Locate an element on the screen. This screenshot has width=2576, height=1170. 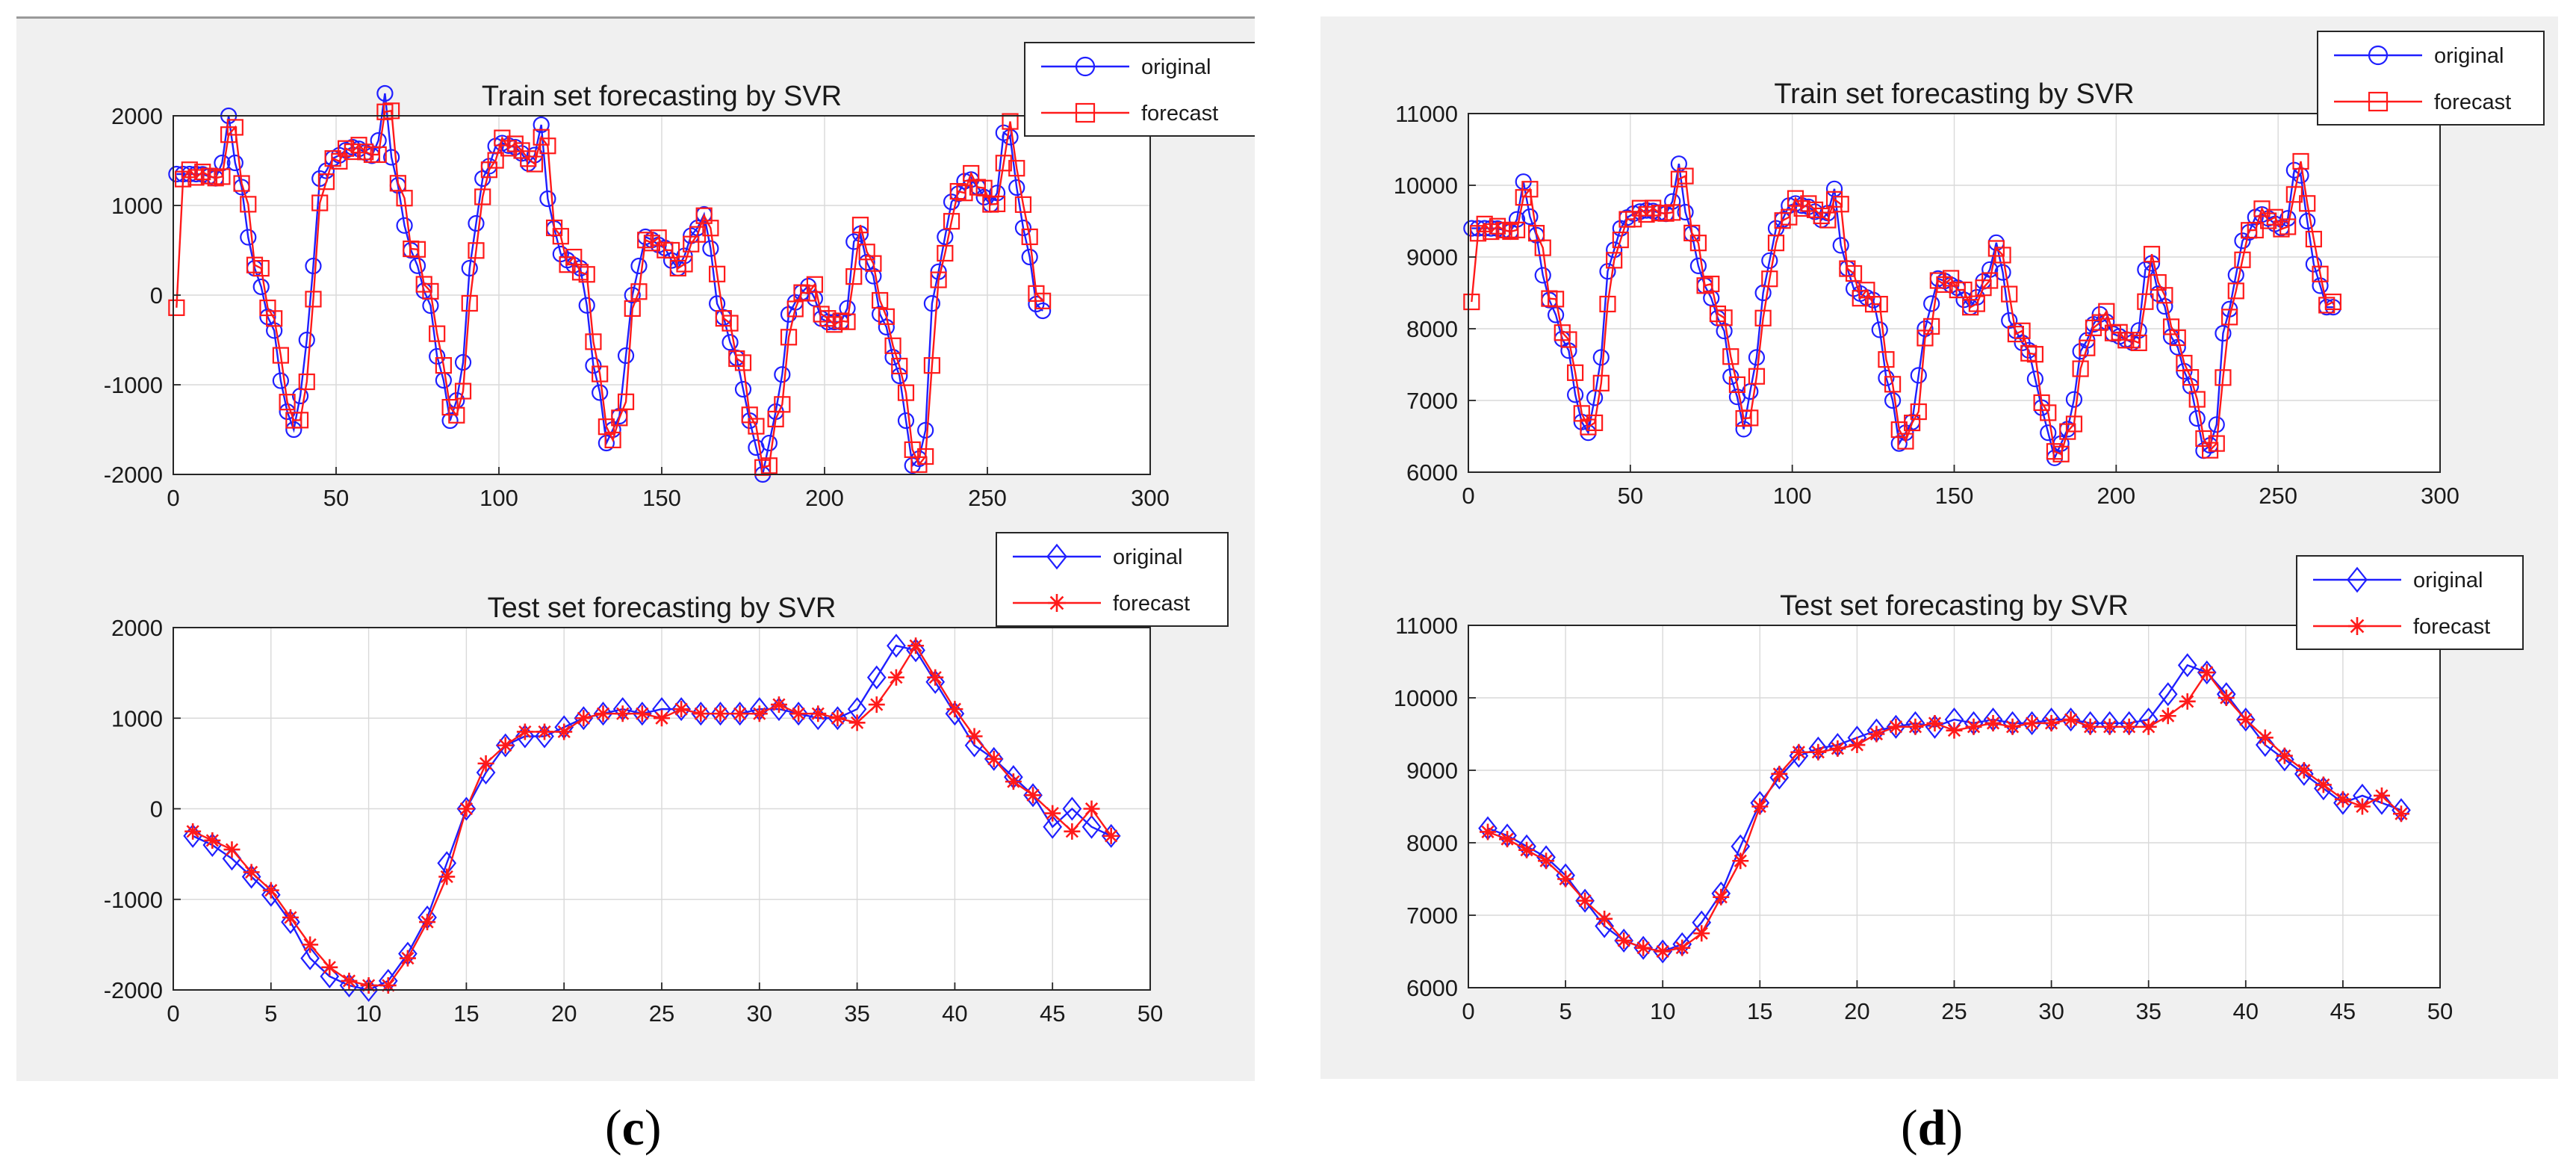
legend-marker-original is located at coordinates (2358, 579).